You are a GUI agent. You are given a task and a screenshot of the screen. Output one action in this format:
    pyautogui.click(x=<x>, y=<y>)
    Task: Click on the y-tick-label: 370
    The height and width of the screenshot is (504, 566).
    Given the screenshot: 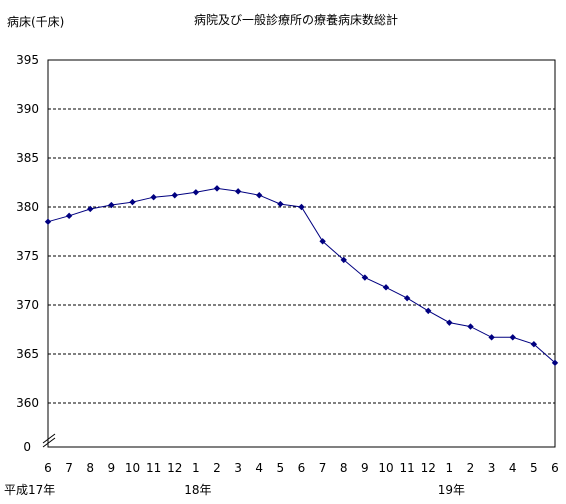 What is the action you would take?
    pyautogui.click(x=27, y=305)
    